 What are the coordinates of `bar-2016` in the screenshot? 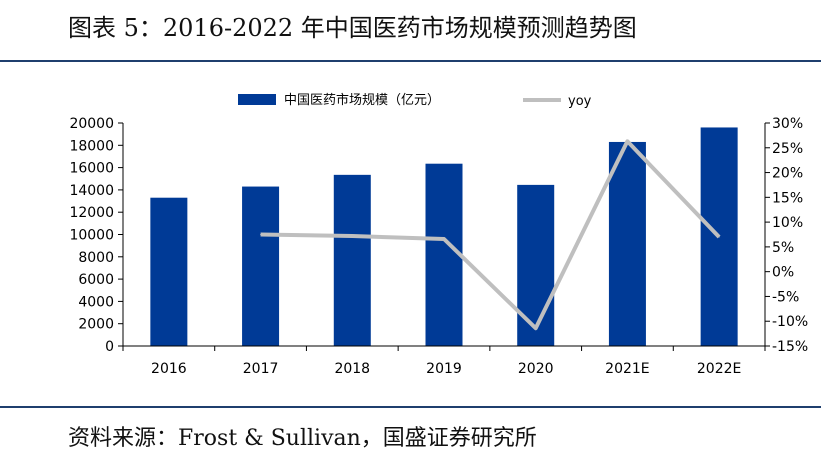 It's located at (169, 271).